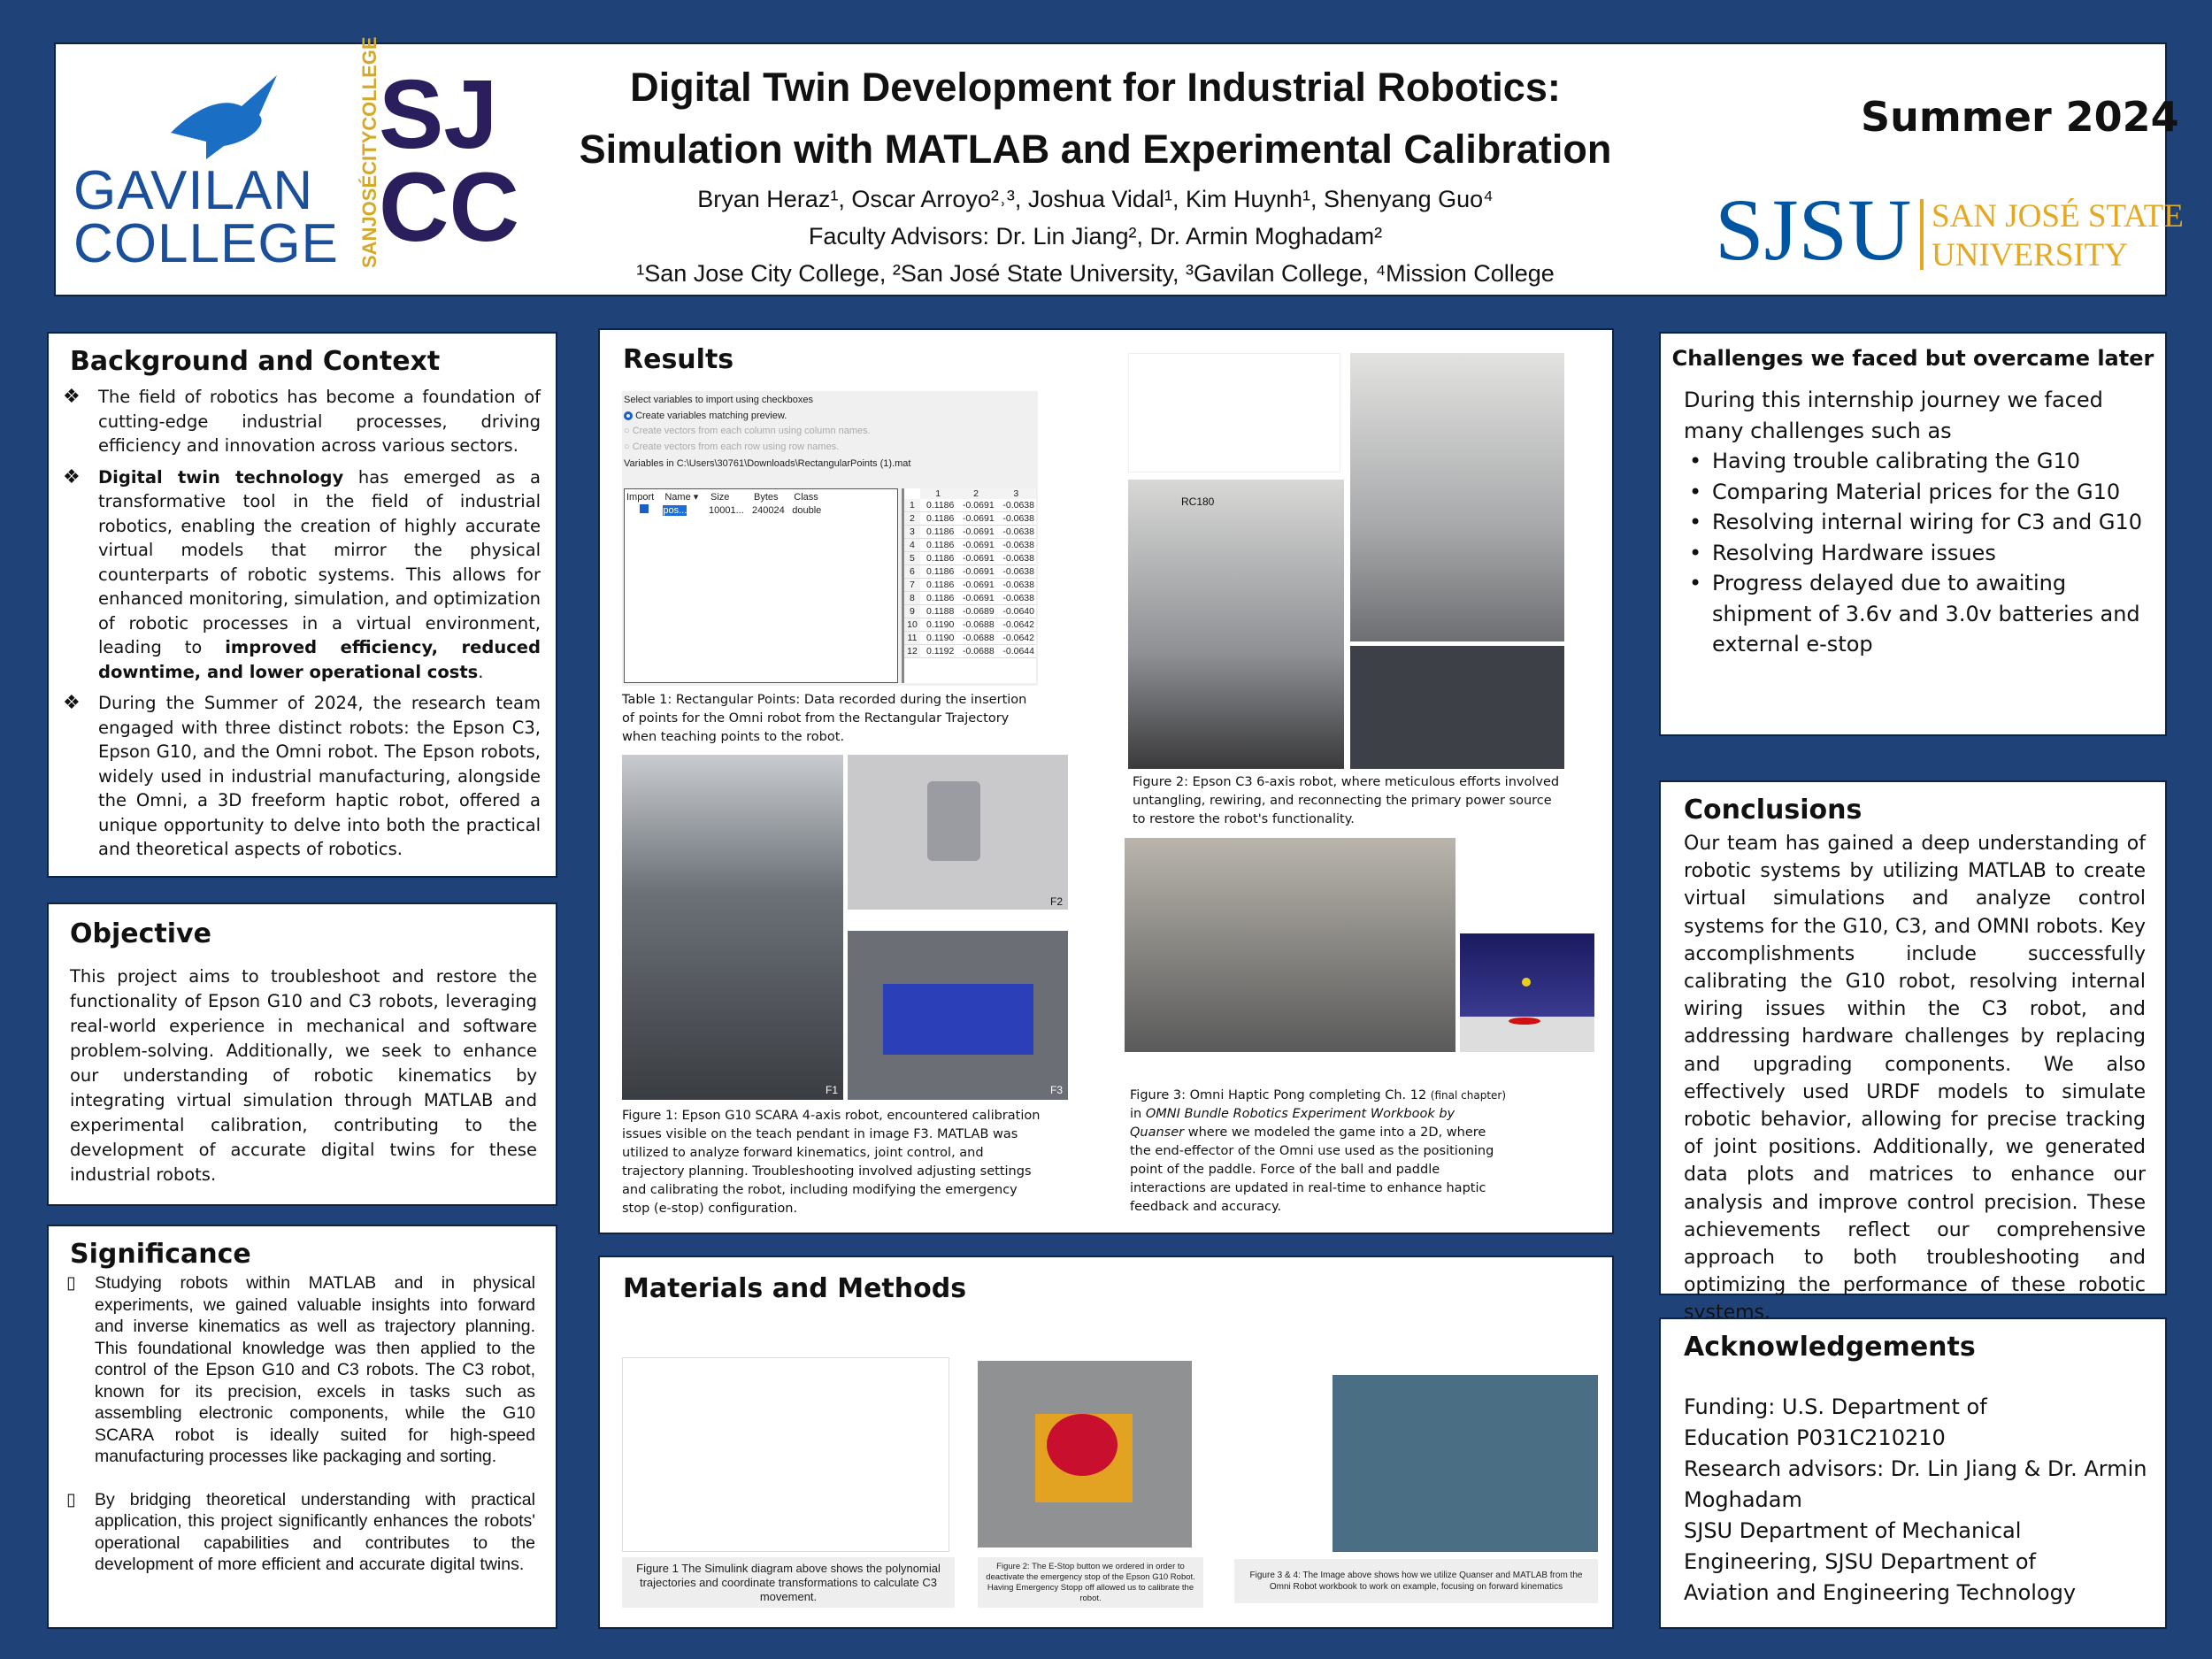 This screenshot has height=1659, width=2212. Describe the element at coordinates (976, 493) in the screenshot. I see `grid-column-header: 2` at that location.